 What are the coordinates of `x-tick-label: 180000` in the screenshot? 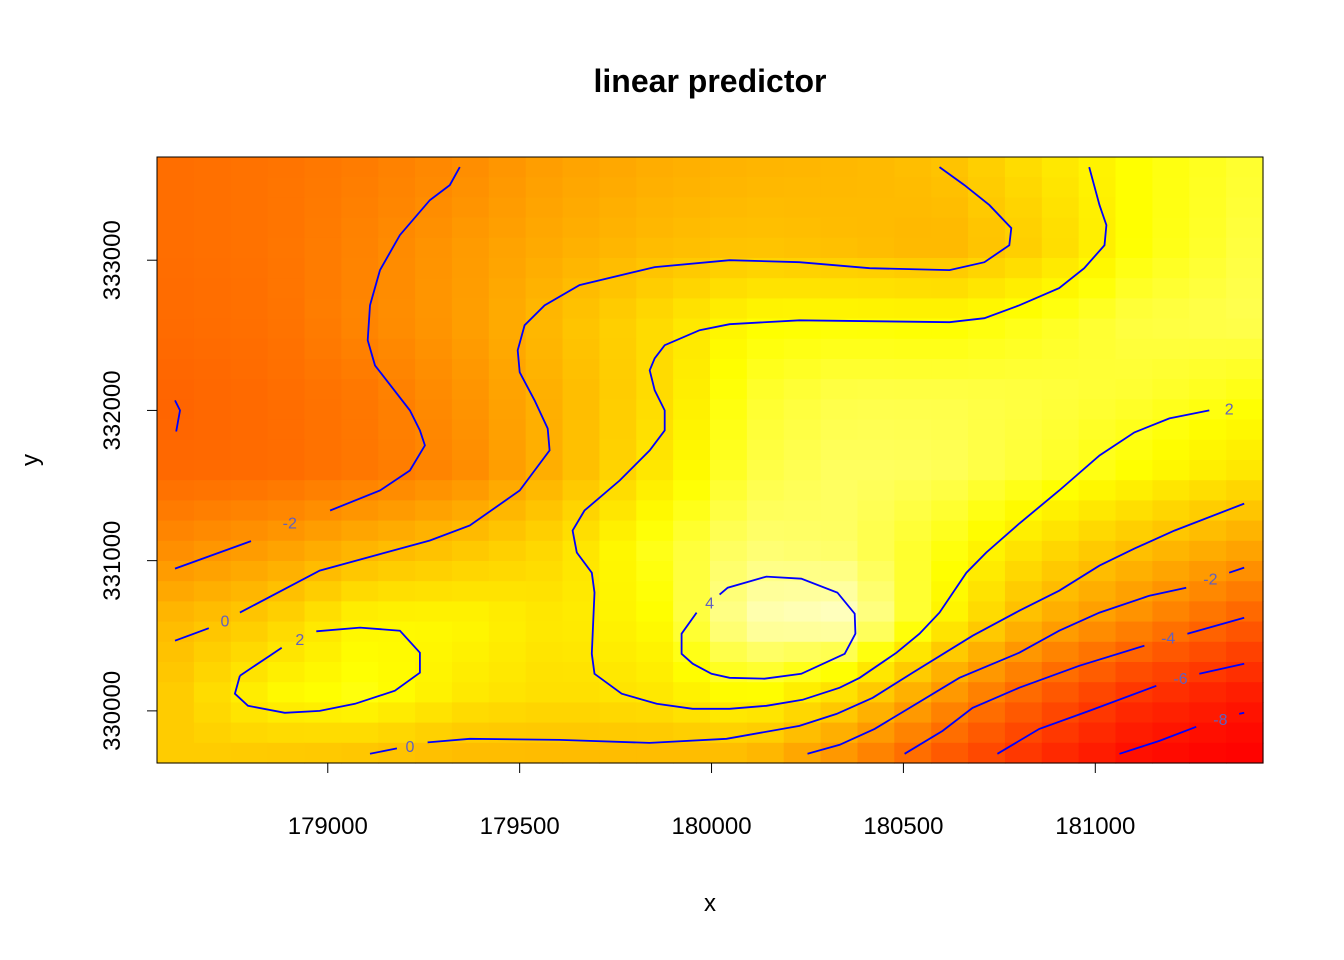 It's located at (711, 826).